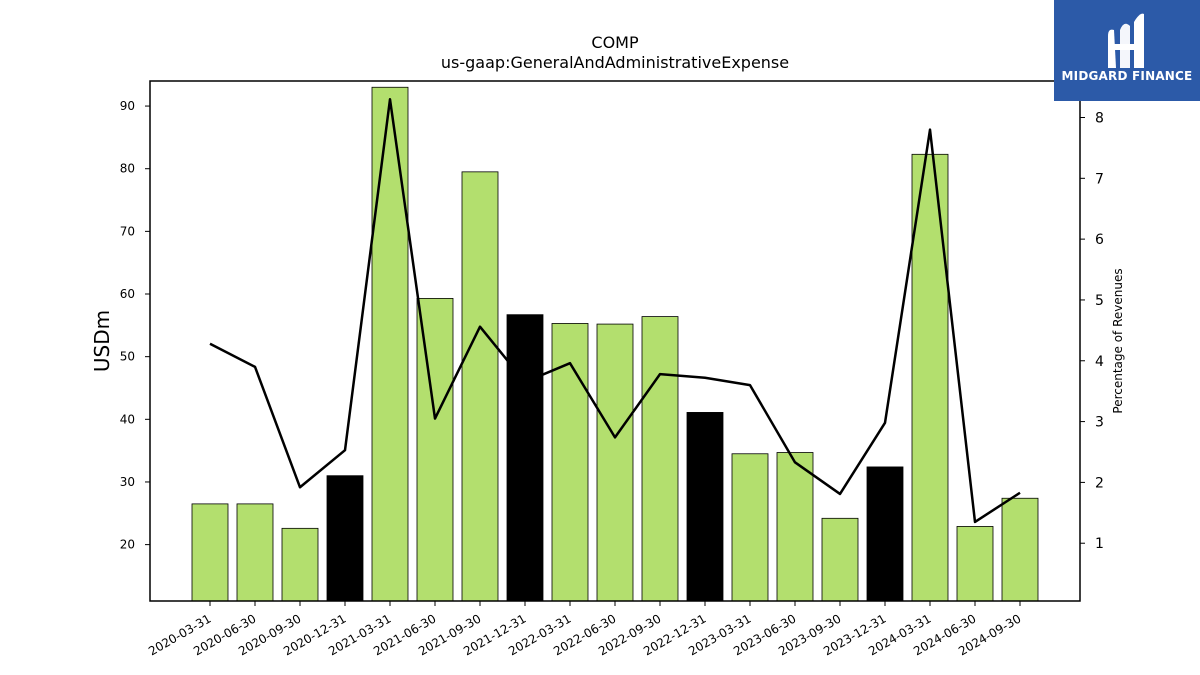 The image size is (1200, 675). Describe the element at coordinates (1118, 340) in the screenshot. I see `y2-axis-label: Percentage of Revenues` at that location.